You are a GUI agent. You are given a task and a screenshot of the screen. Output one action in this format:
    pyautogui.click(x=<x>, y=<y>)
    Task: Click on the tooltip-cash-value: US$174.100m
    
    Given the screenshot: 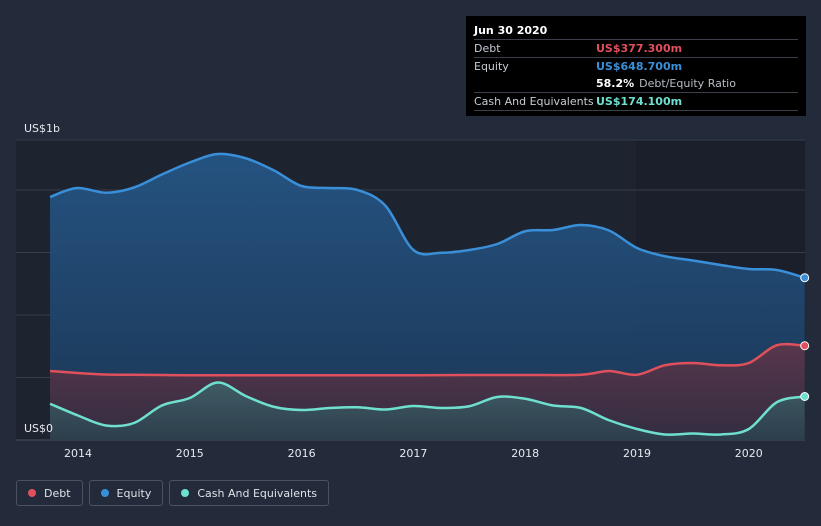 What is the action you would take?
    pyautogui.click(x=639, y=101)
    